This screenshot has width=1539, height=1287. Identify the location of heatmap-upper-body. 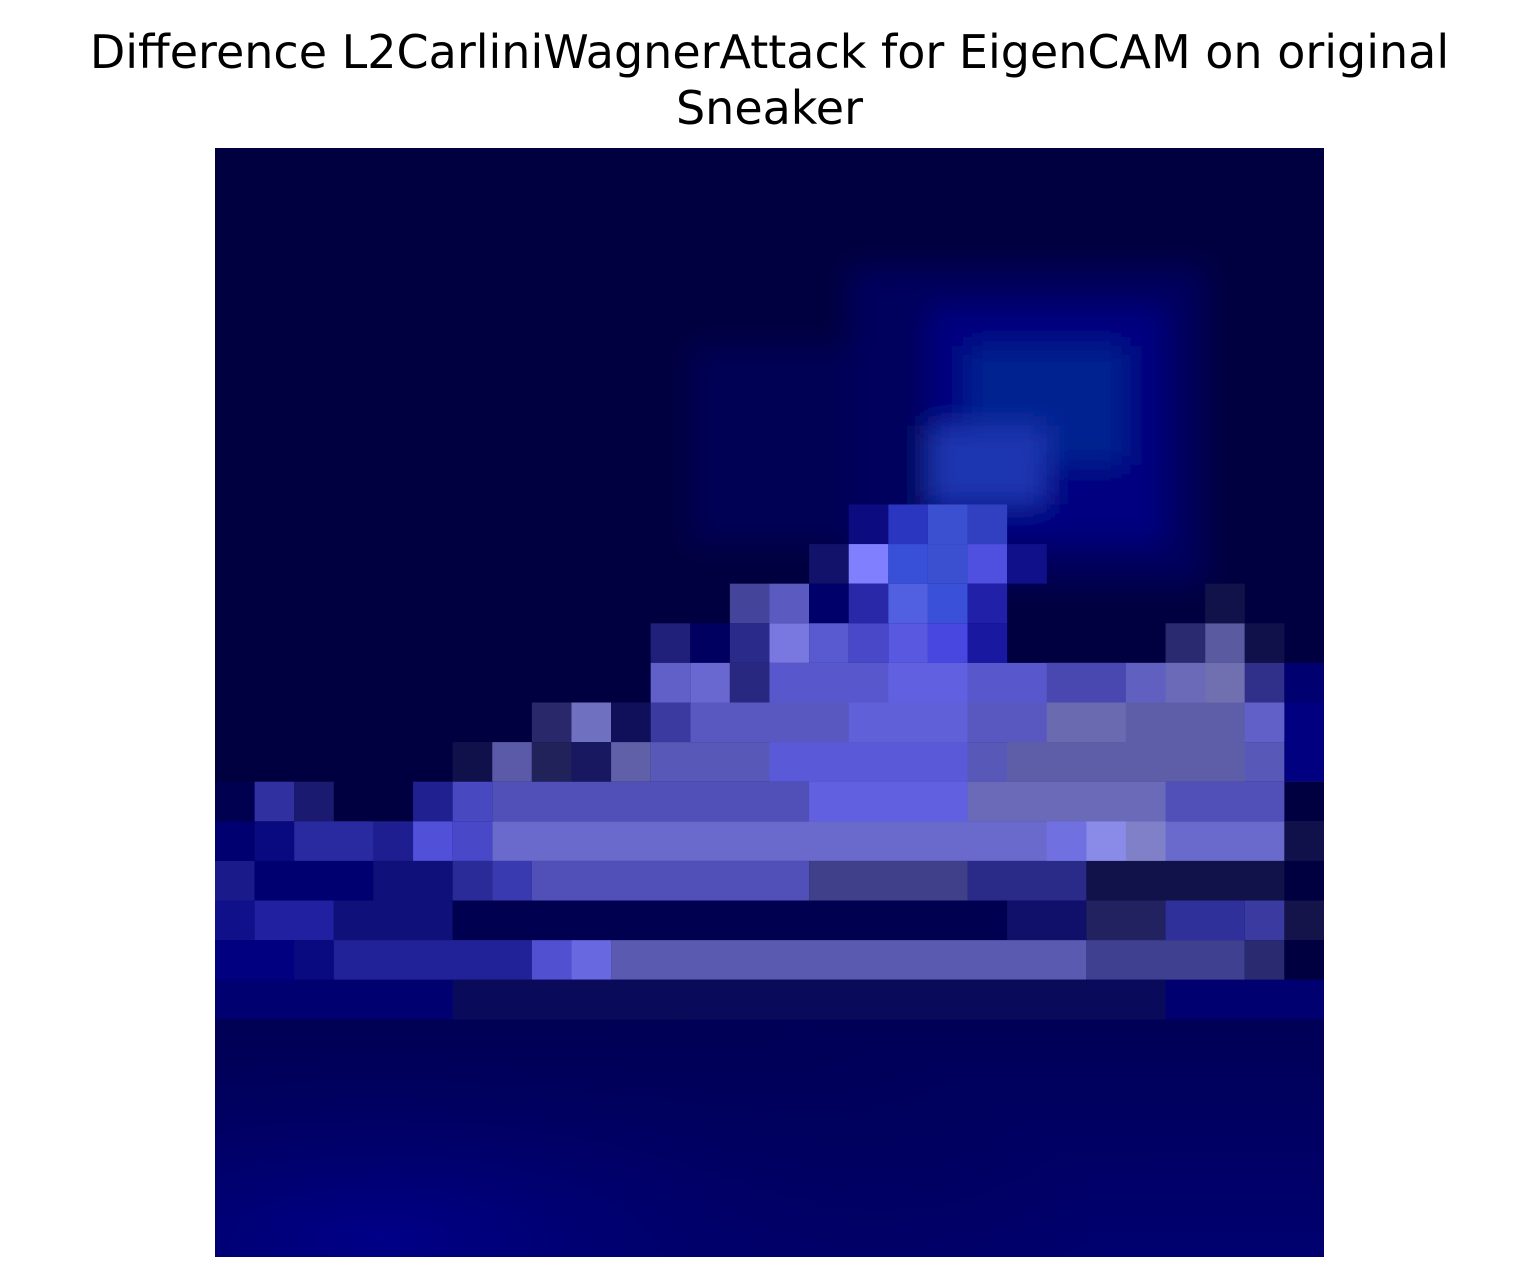
(769, 742).